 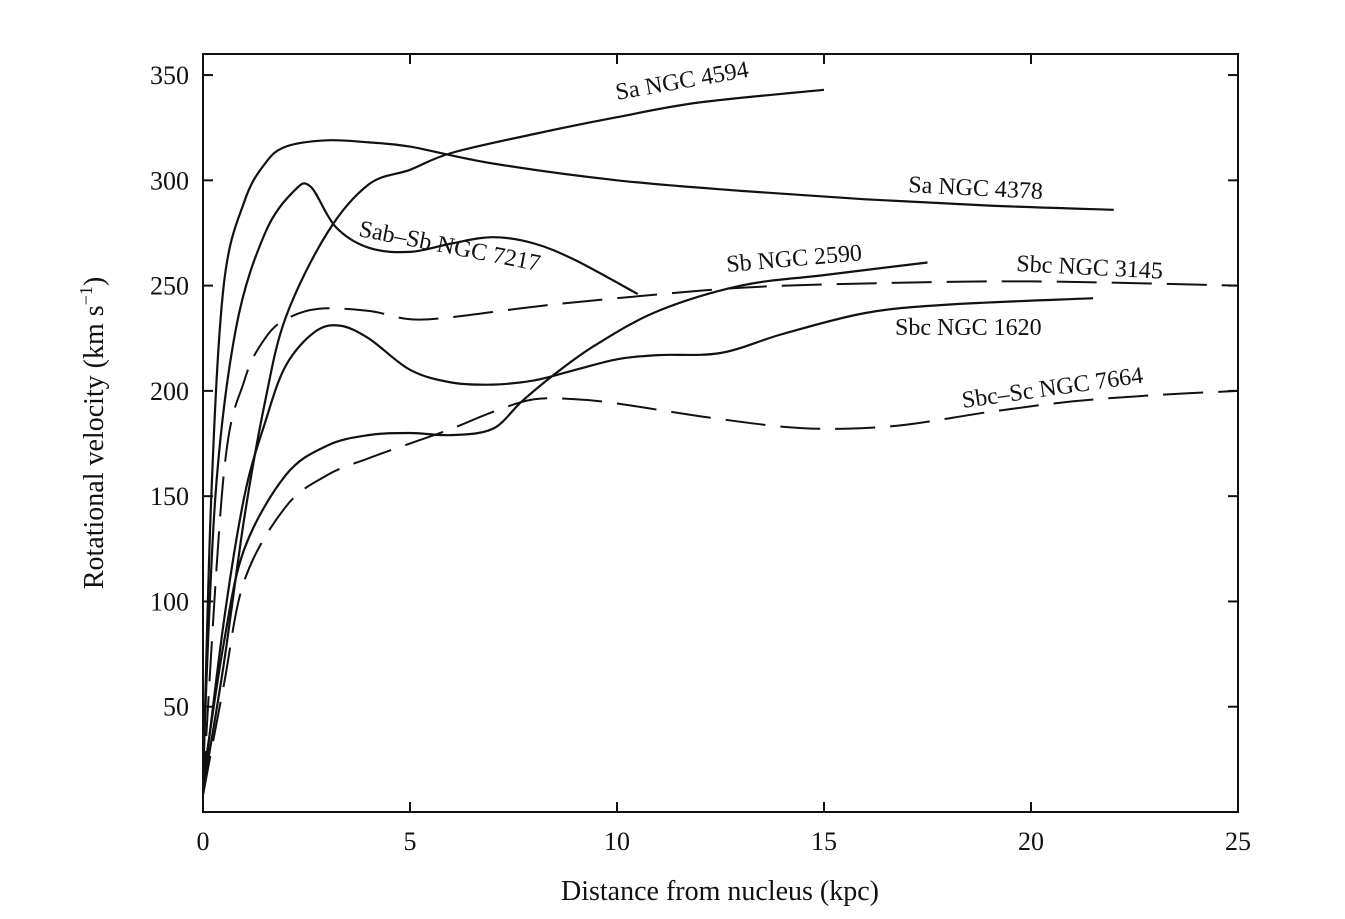 I want to click on series-label-sbc-ngc-3145: Sbc NGC 3145, so click(x=1090, y=268).